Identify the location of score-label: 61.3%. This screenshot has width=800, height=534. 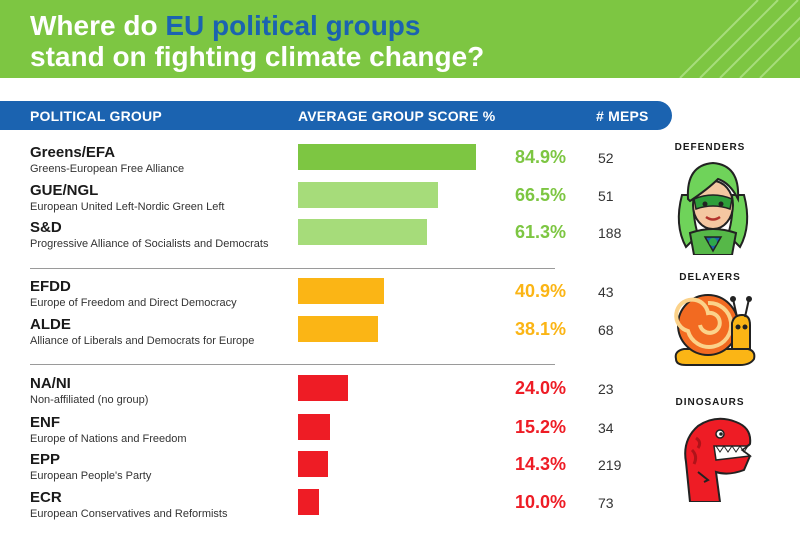
(540, 232).